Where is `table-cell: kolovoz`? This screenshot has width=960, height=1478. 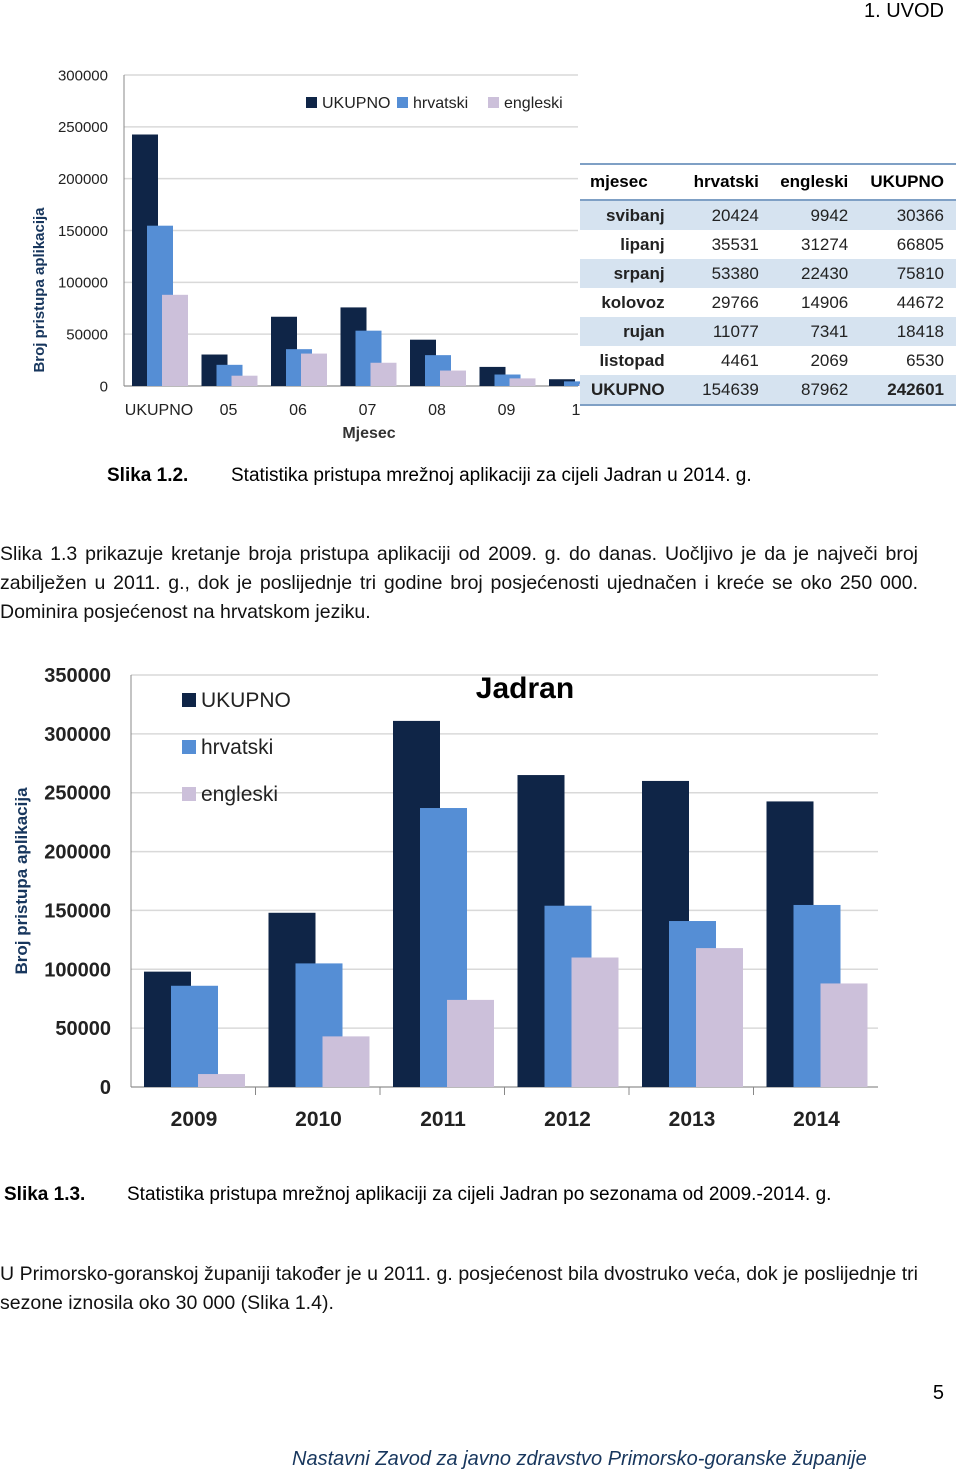 table-cell: kolovoz is located at coordinates (632, 302).